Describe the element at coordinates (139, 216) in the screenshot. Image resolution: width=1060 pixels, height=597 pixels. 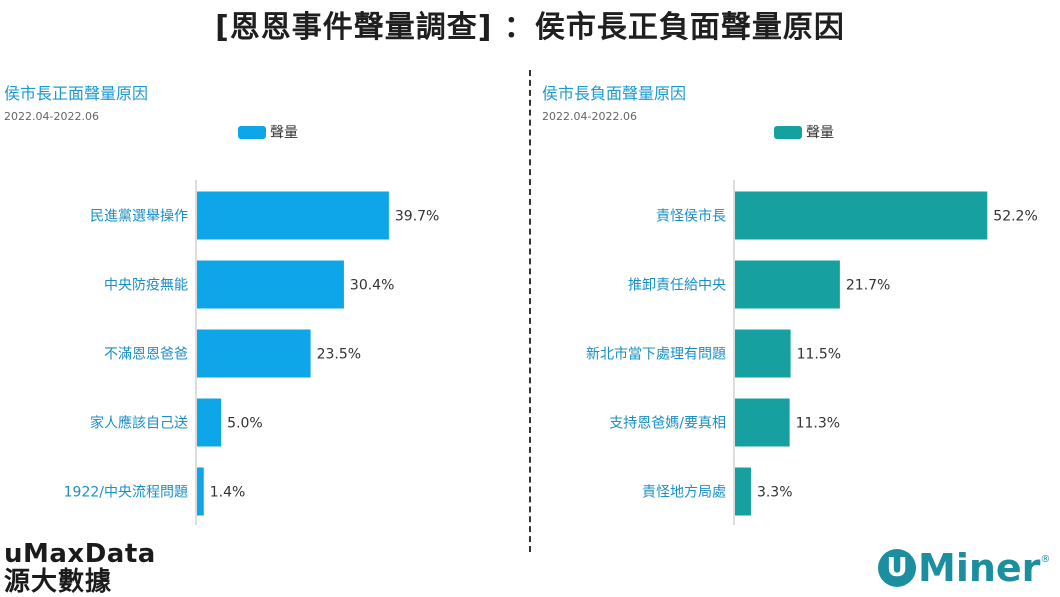
I see `category-label: 民進黨選舉操作` at that location.